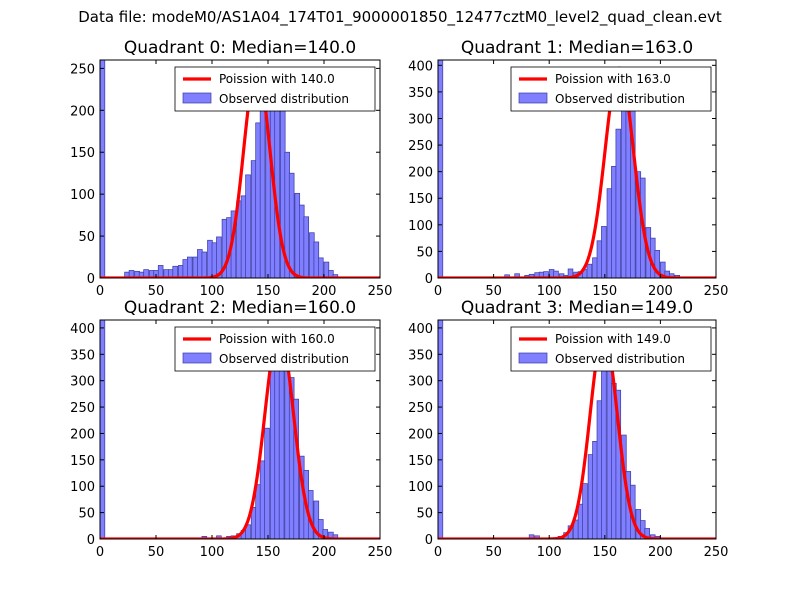  I want to click on subplot-title: Quadrant 1: Median=163.0, so click(577, 48).